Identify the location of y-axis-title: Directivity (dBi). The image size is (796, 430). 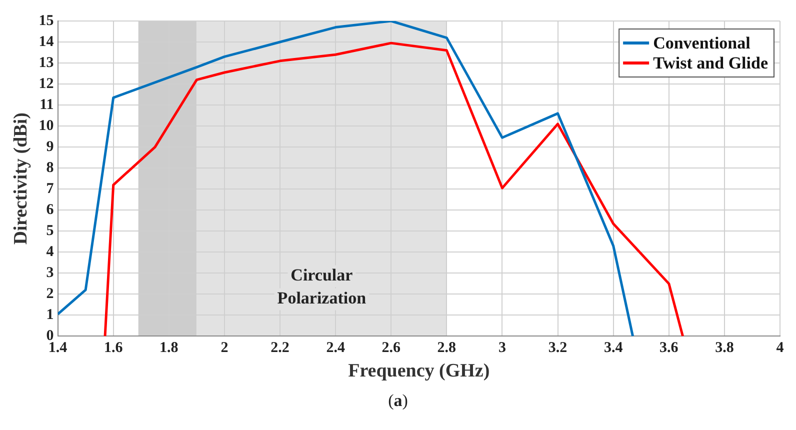
(21, 178).